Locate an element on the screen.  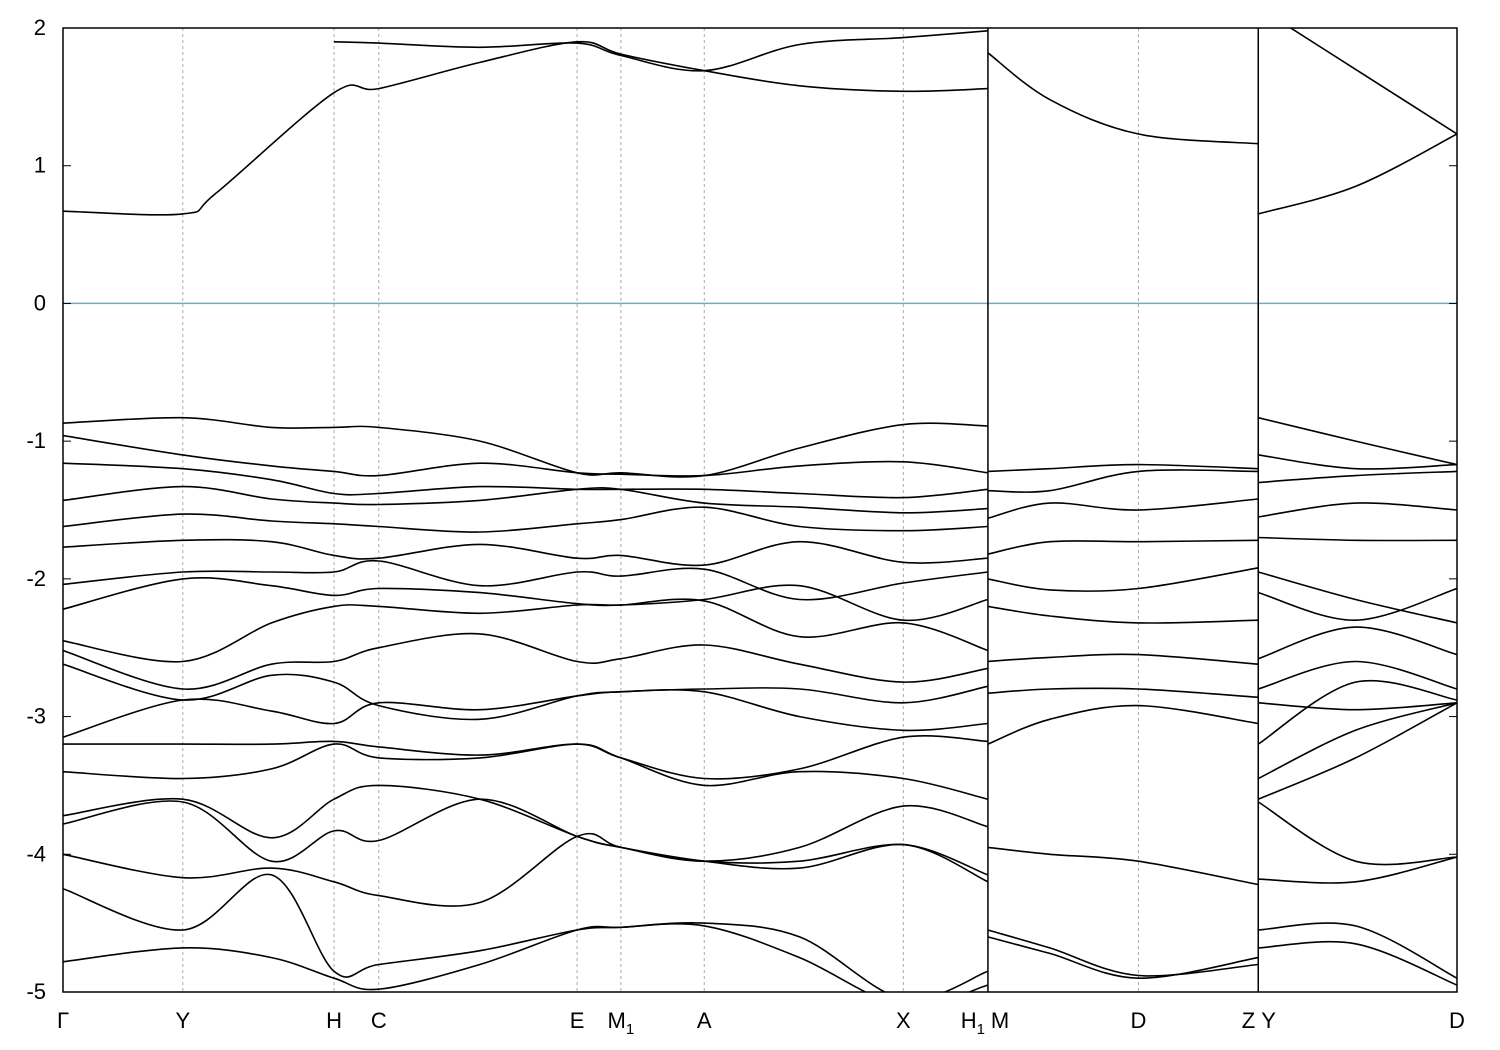
y-tick-label: 1 is located at coordinates (40, 165).